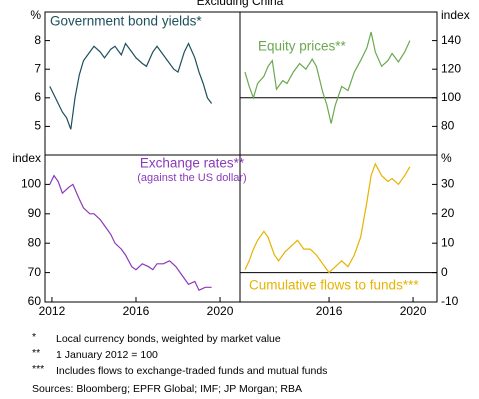 Image resolution: width=479 pixels, height=399 pixels. I want to click on x-tick-label: 2012, so click(52, 311).